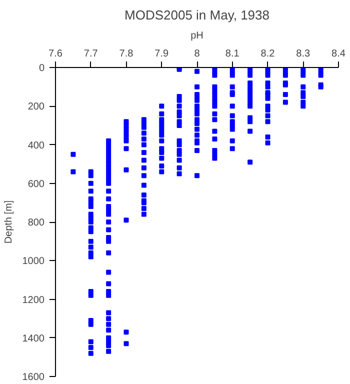 The height and width of the screenshot is (384, 350). Describe the element at coordinates (36, 146) in the screenshot. I see `y-tick-label: 400` at that location.